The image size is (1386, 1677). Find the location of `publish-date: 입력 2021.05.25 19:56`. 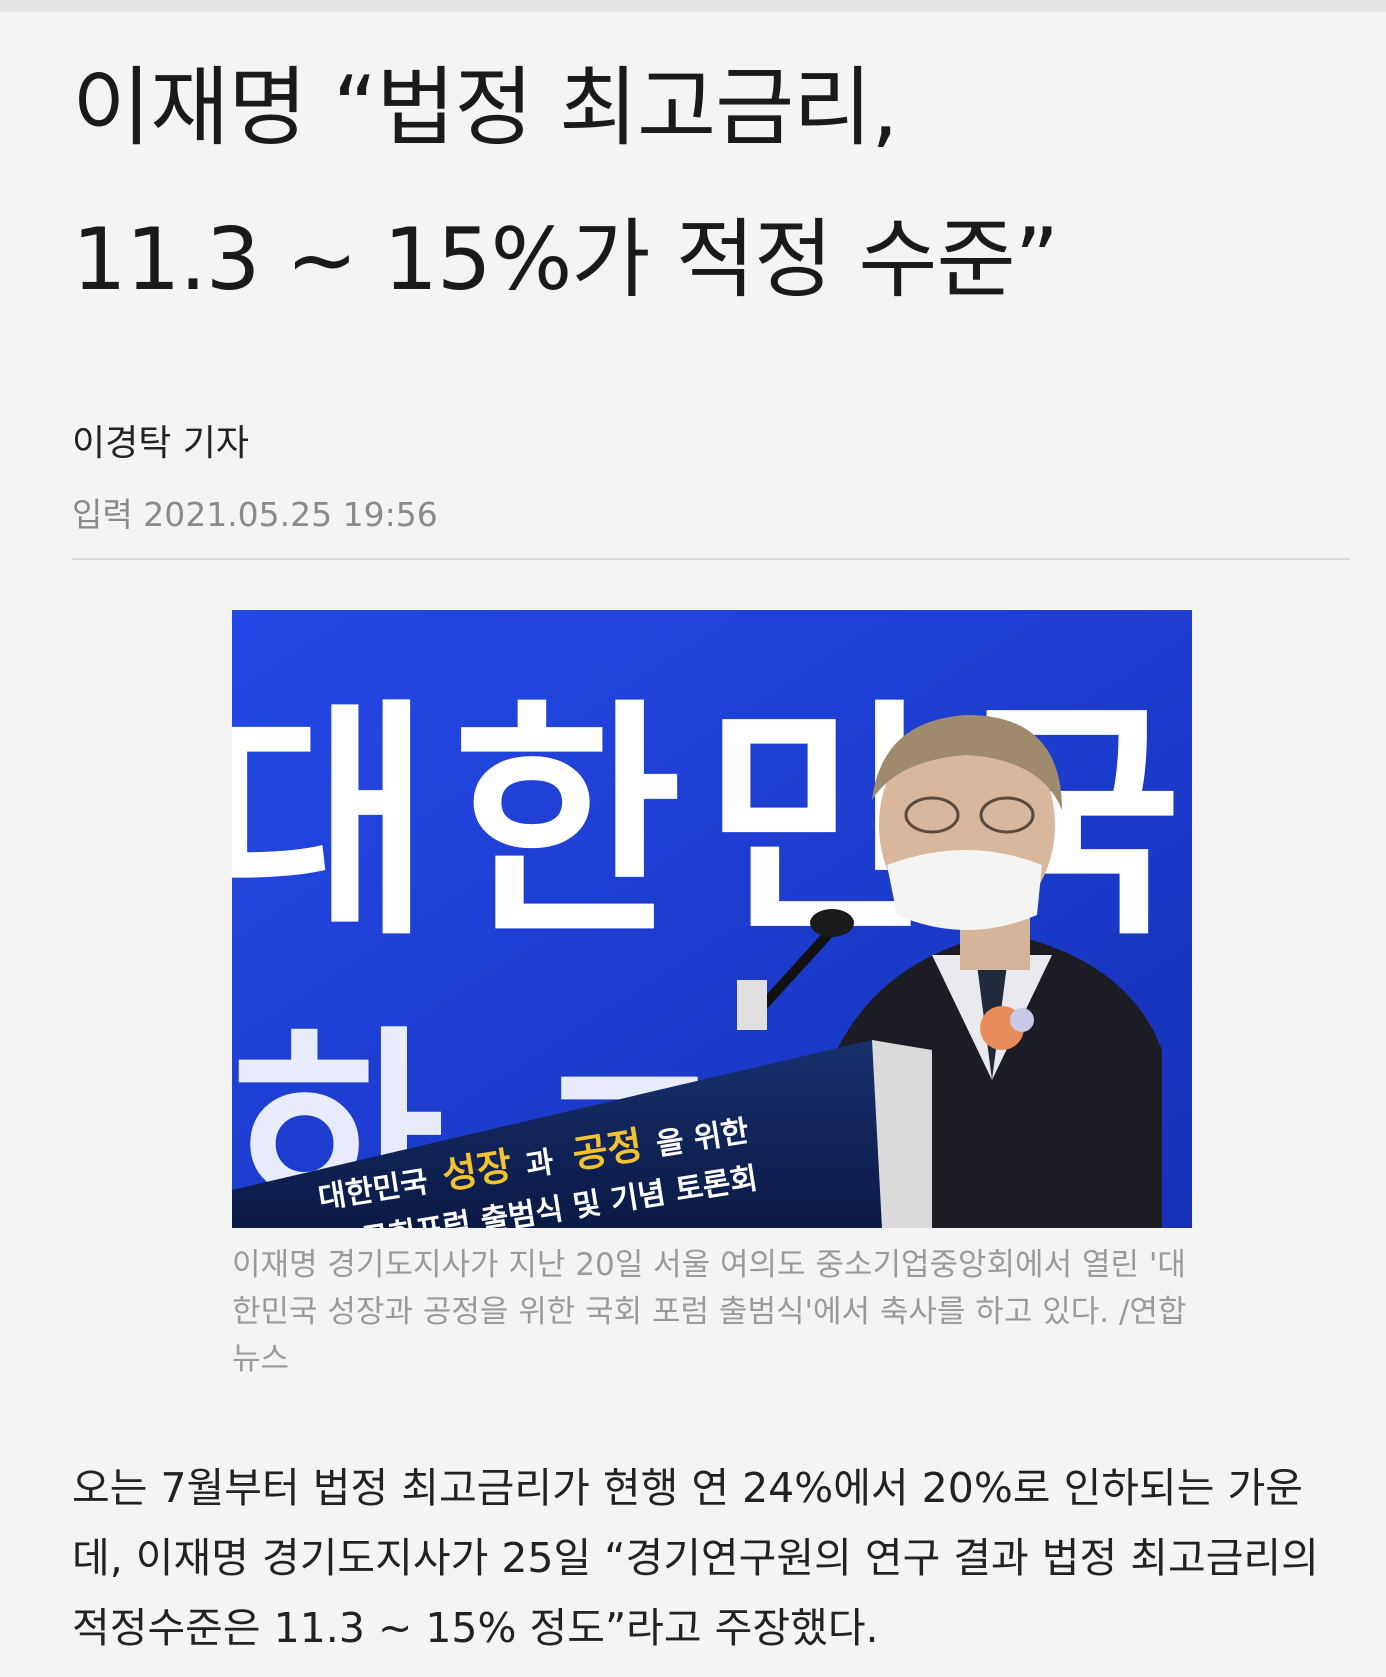

publish-date: 입력 2021.05.25 19:56 is located at coordinates (255, 514).